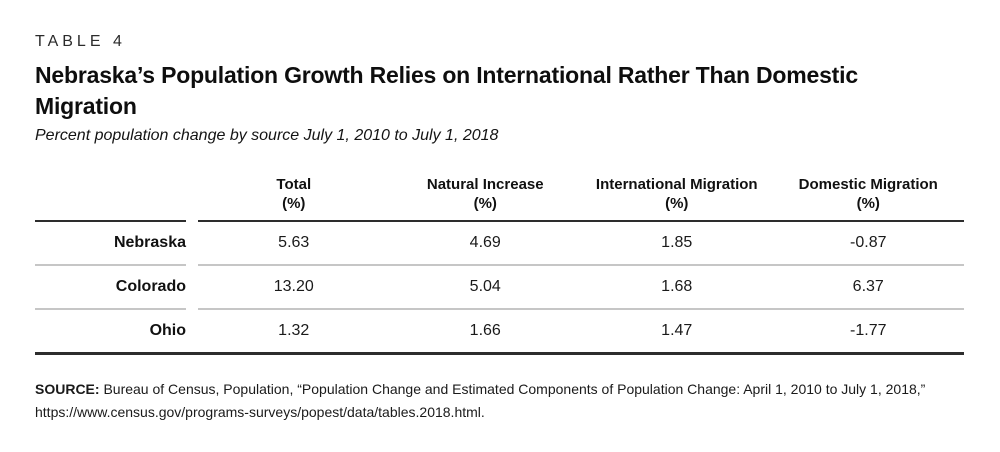  What do you see at coordinates (499, 353) in the screenshot?
I see `table-bottom-rule` at bounding box center [499, 353].